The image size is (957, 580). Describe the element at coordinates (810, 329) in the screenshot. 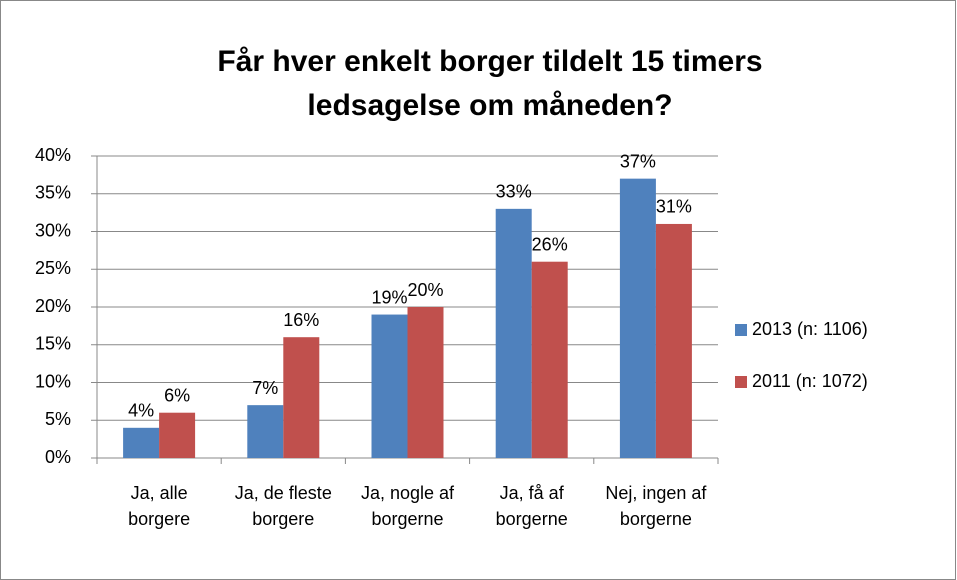

I see `legend-label: 2013 (n: 1106)` at that location.